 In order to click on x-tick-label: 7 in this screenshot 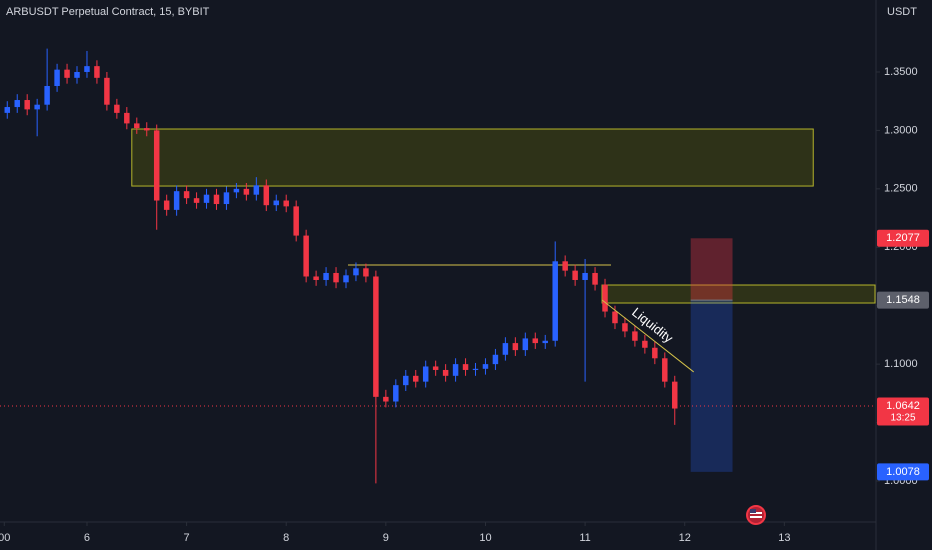, I will do `click(187, 538)`.